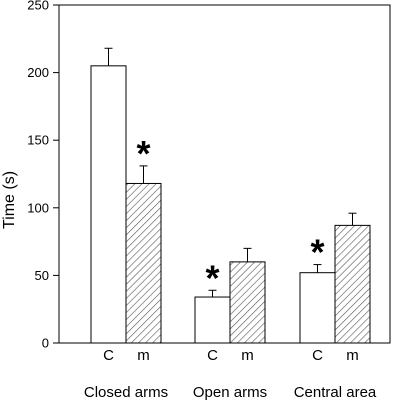 The height and width of the screenshot is (403, 400). What do you see at coordinates (335, 392) in the screenshot?
I see `group-label: Central area` at bounding box center [335, 392].